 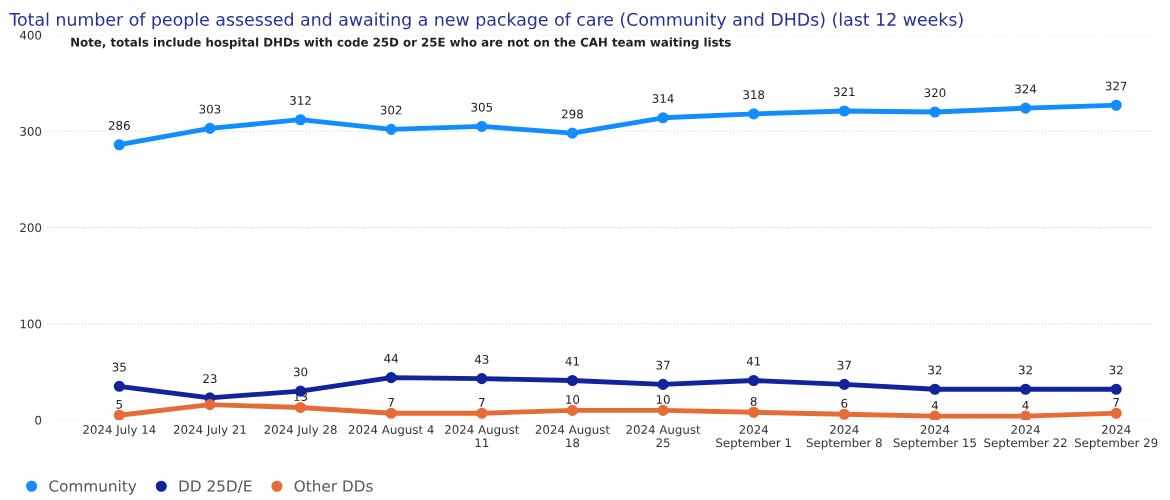 I want to click on data-label: 44, so click(x=391, y=358).